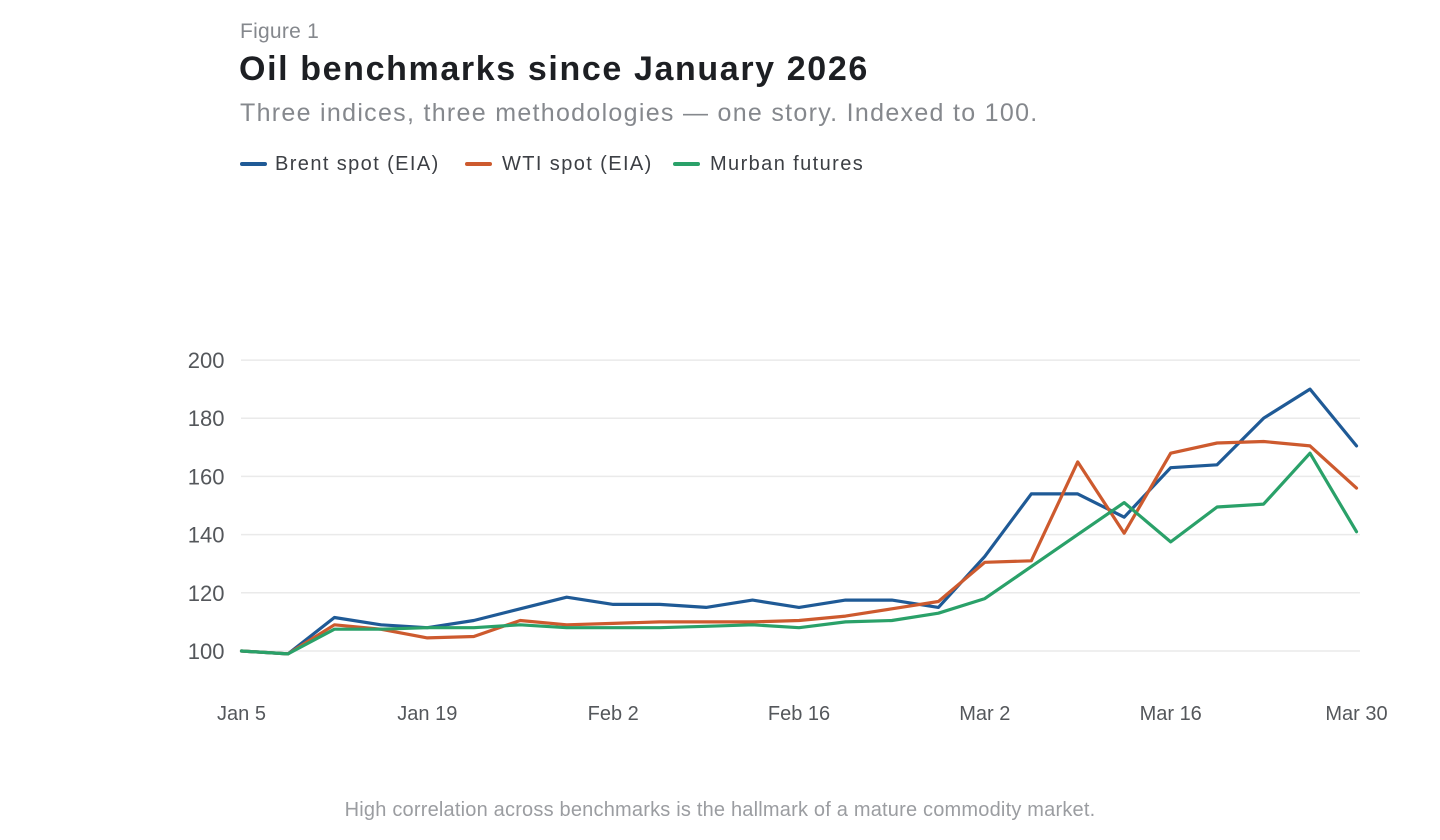 This screenshot has width=1440, height=840. I want to click on svg-text: 140, so click(206, 535).